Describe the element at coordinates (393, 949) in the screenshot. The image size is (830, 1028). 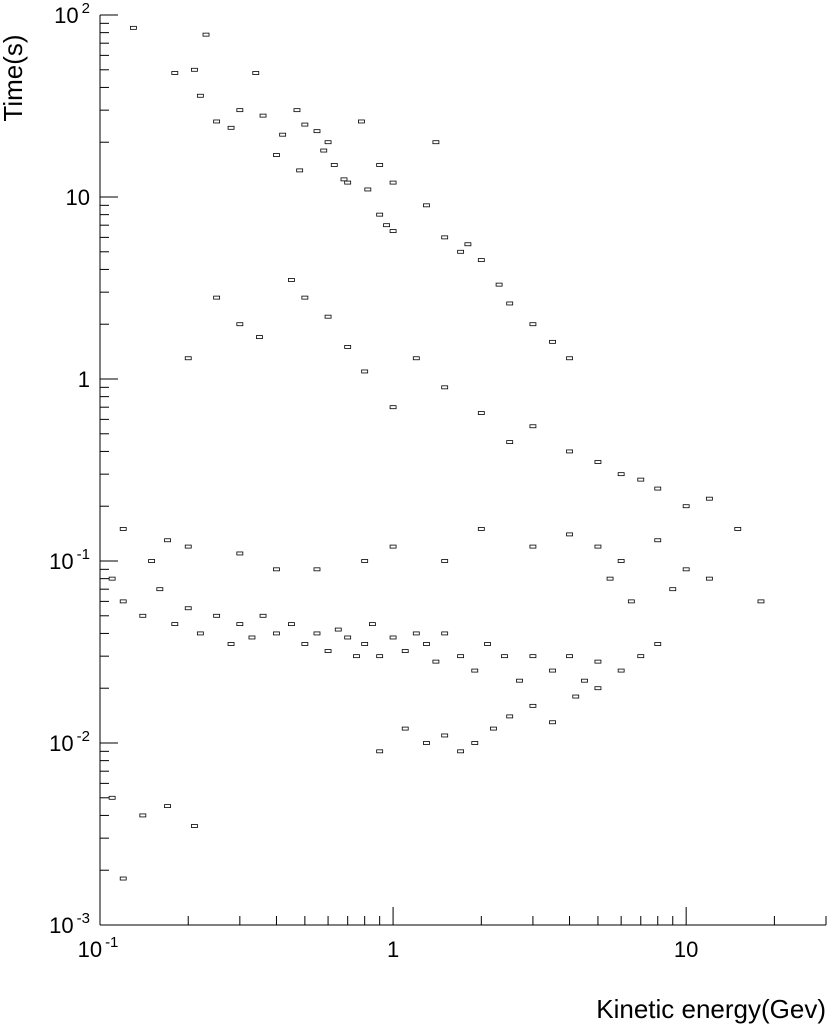
I see `x-tick-label: 1` at that location.